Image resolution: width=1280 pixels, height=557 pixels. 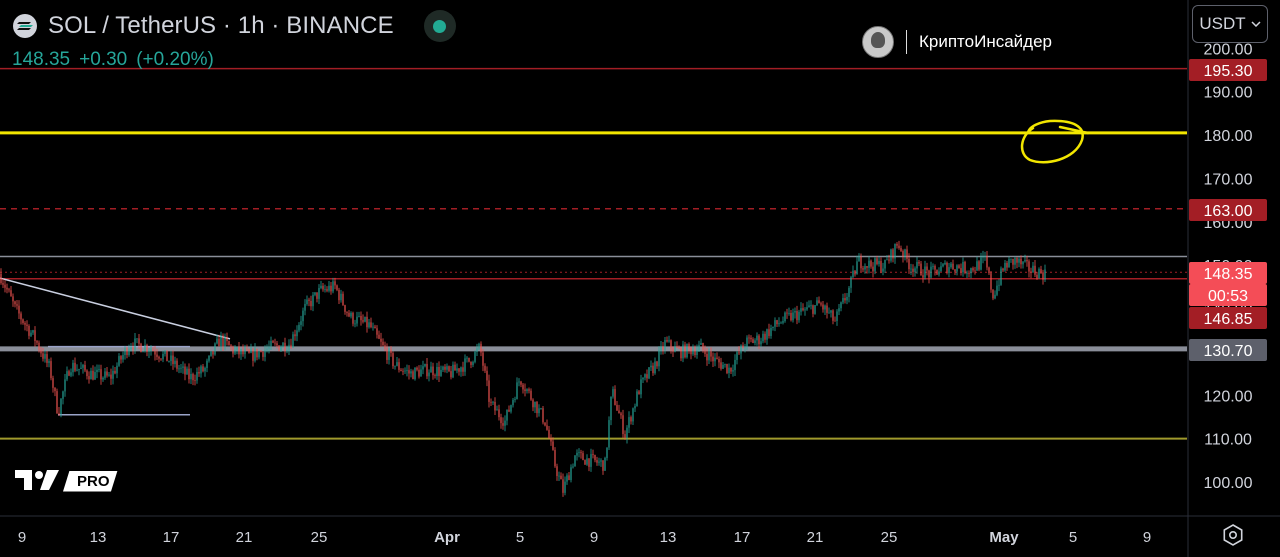 What do you see at coordinates (1233, 535) in the screenshot?
I see `chart-settings-button` at bounding box center [1233, 535].